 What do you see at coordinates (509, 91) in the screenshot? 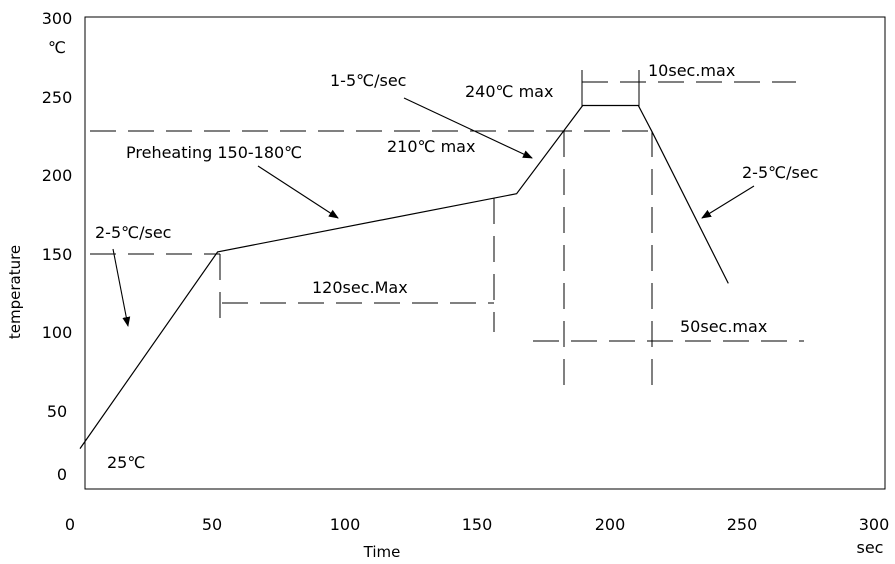
I see `peak-temp-label: 240℃ max` at bounding box center [509, 91].